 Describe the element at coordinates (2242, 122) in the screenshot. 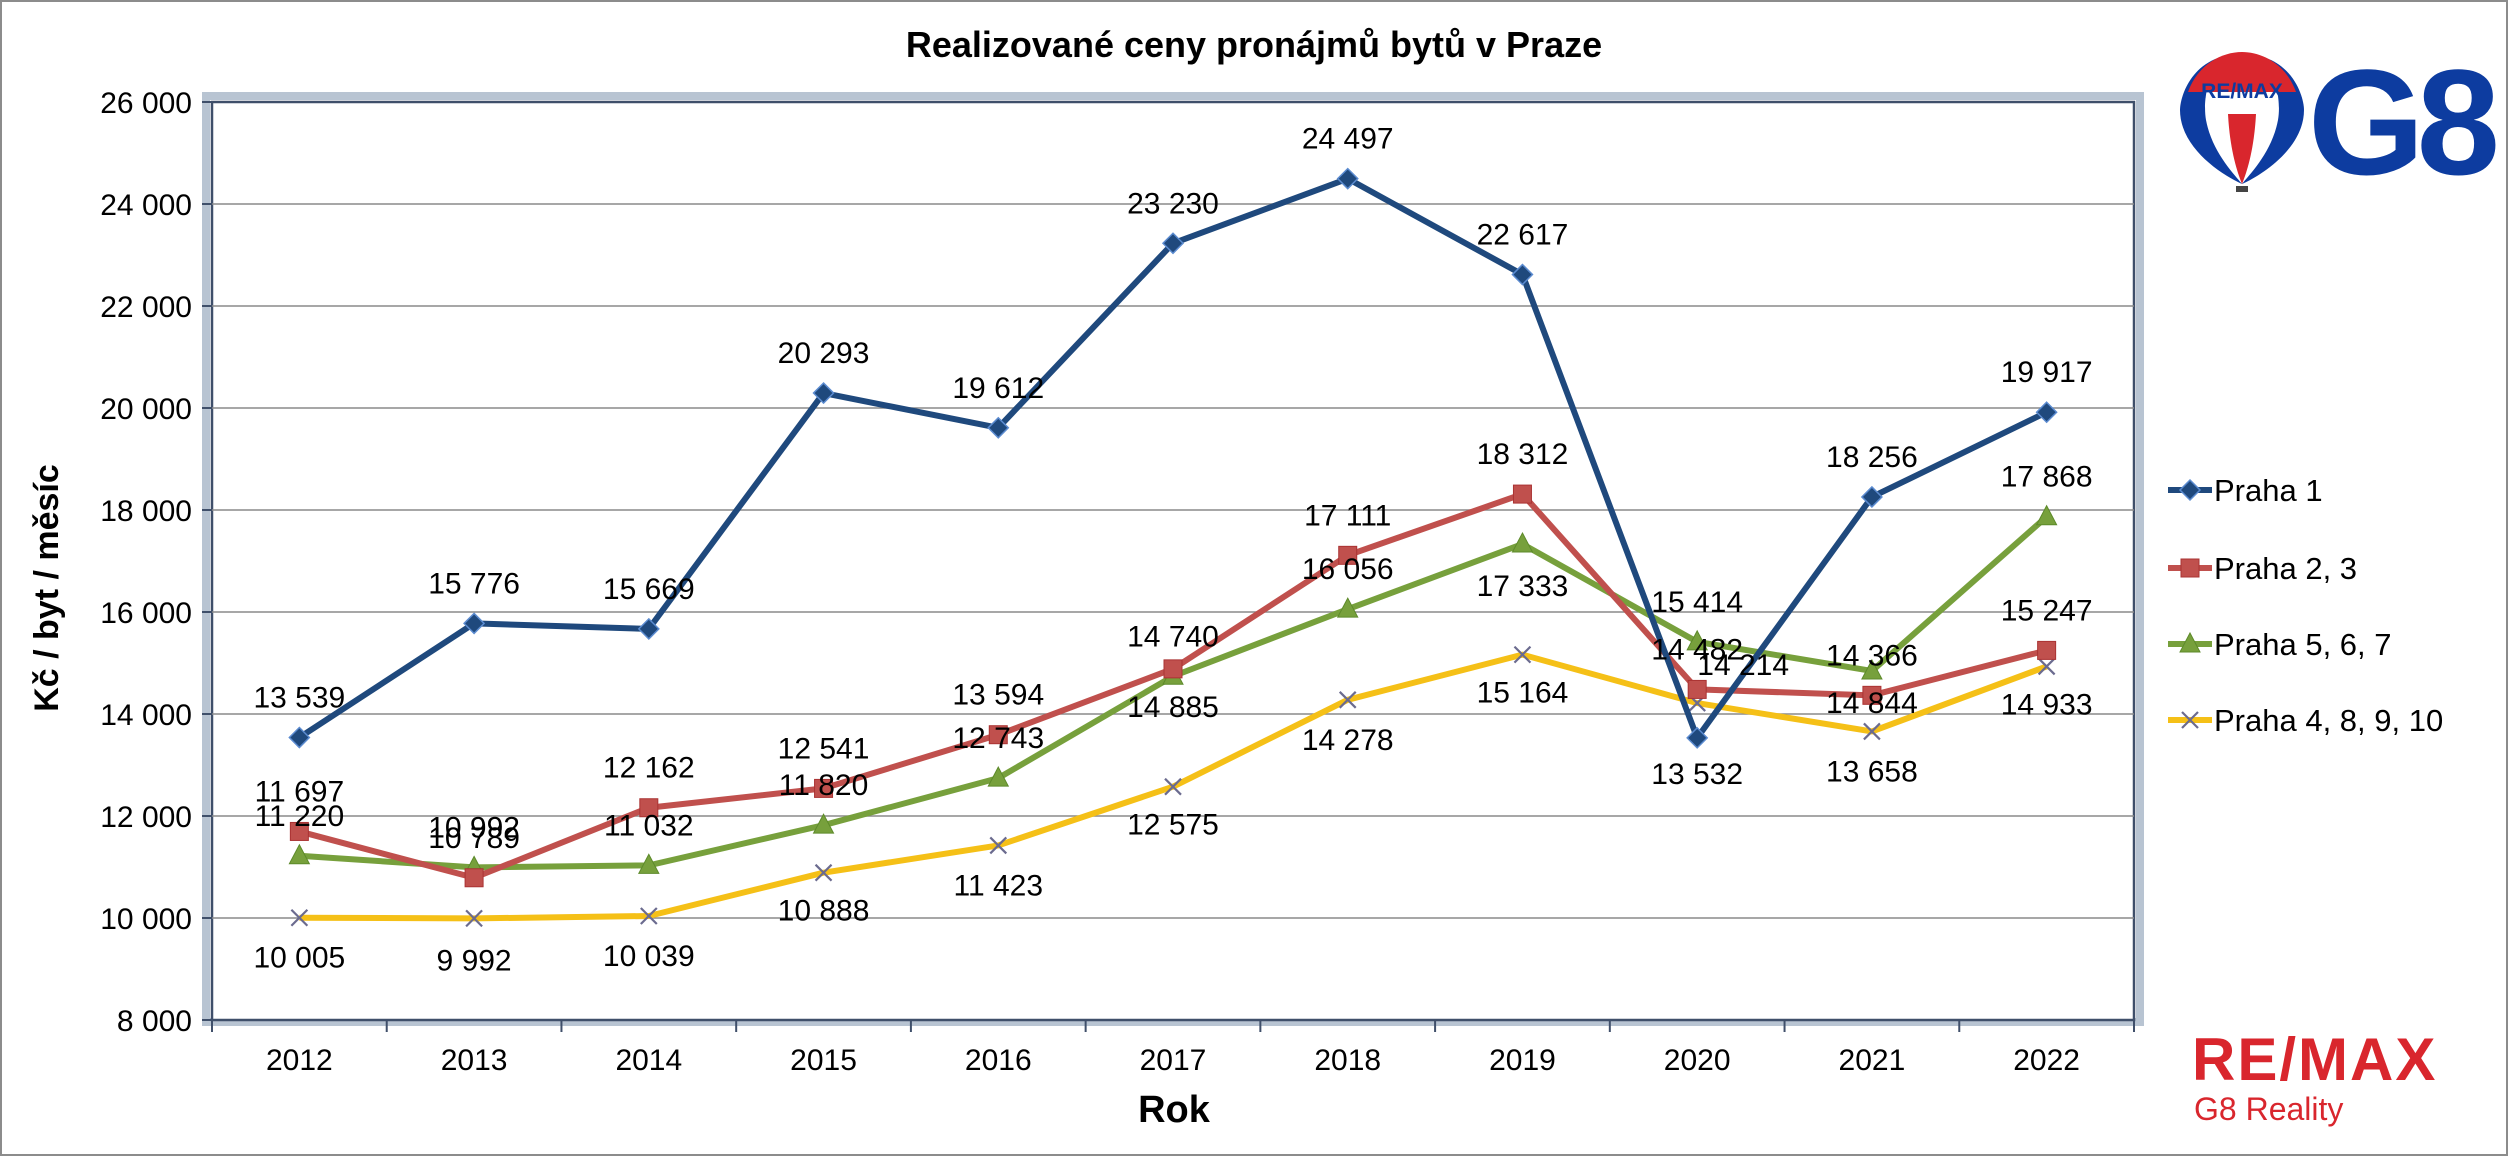

I see `remax-balloon-logo: RE/MAX` at that location.